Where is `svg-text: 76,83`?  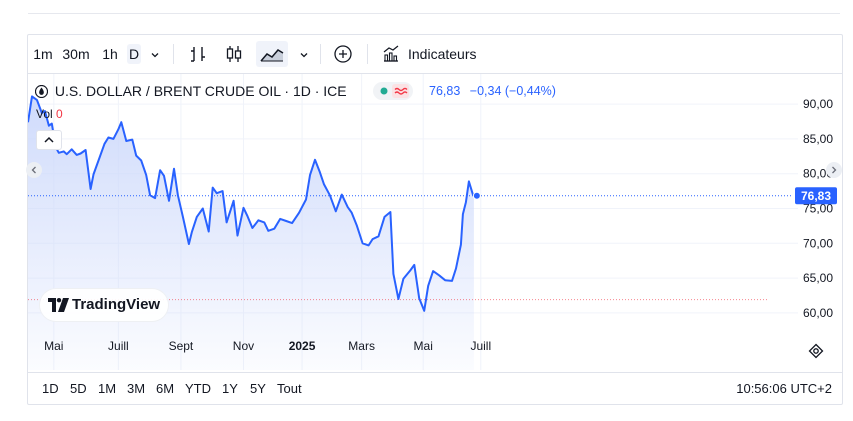 svg-text: 76,83 is located at coordinates (816, 196).